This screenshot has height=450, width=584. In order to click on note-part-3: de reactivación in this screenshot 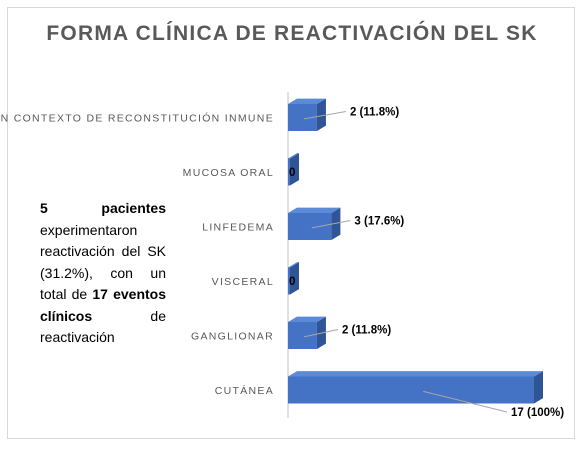, I will do `click(103, 326)`.